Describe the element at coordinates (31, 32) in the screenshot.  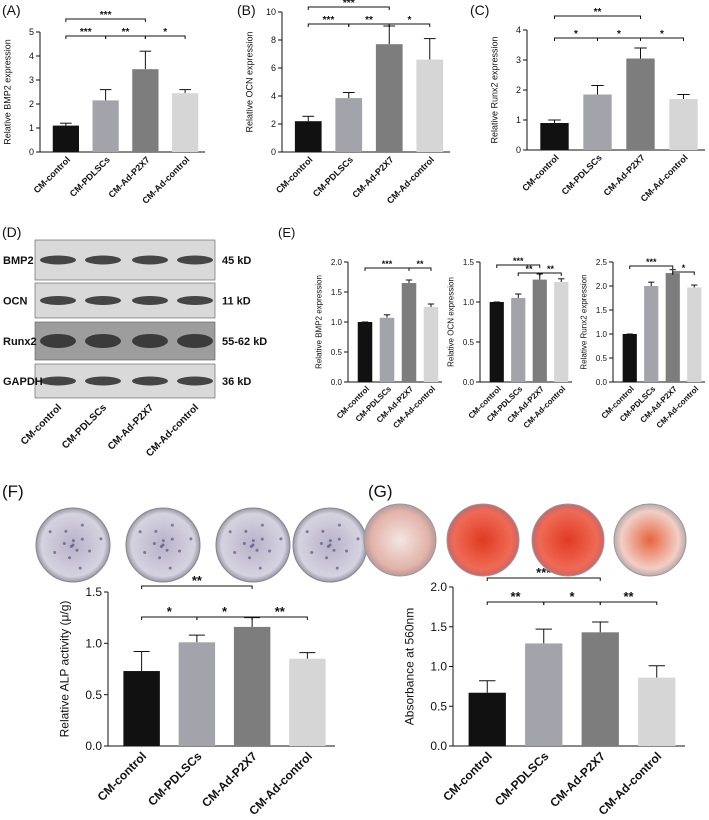
I see `y-tick-label: 5` at that location.